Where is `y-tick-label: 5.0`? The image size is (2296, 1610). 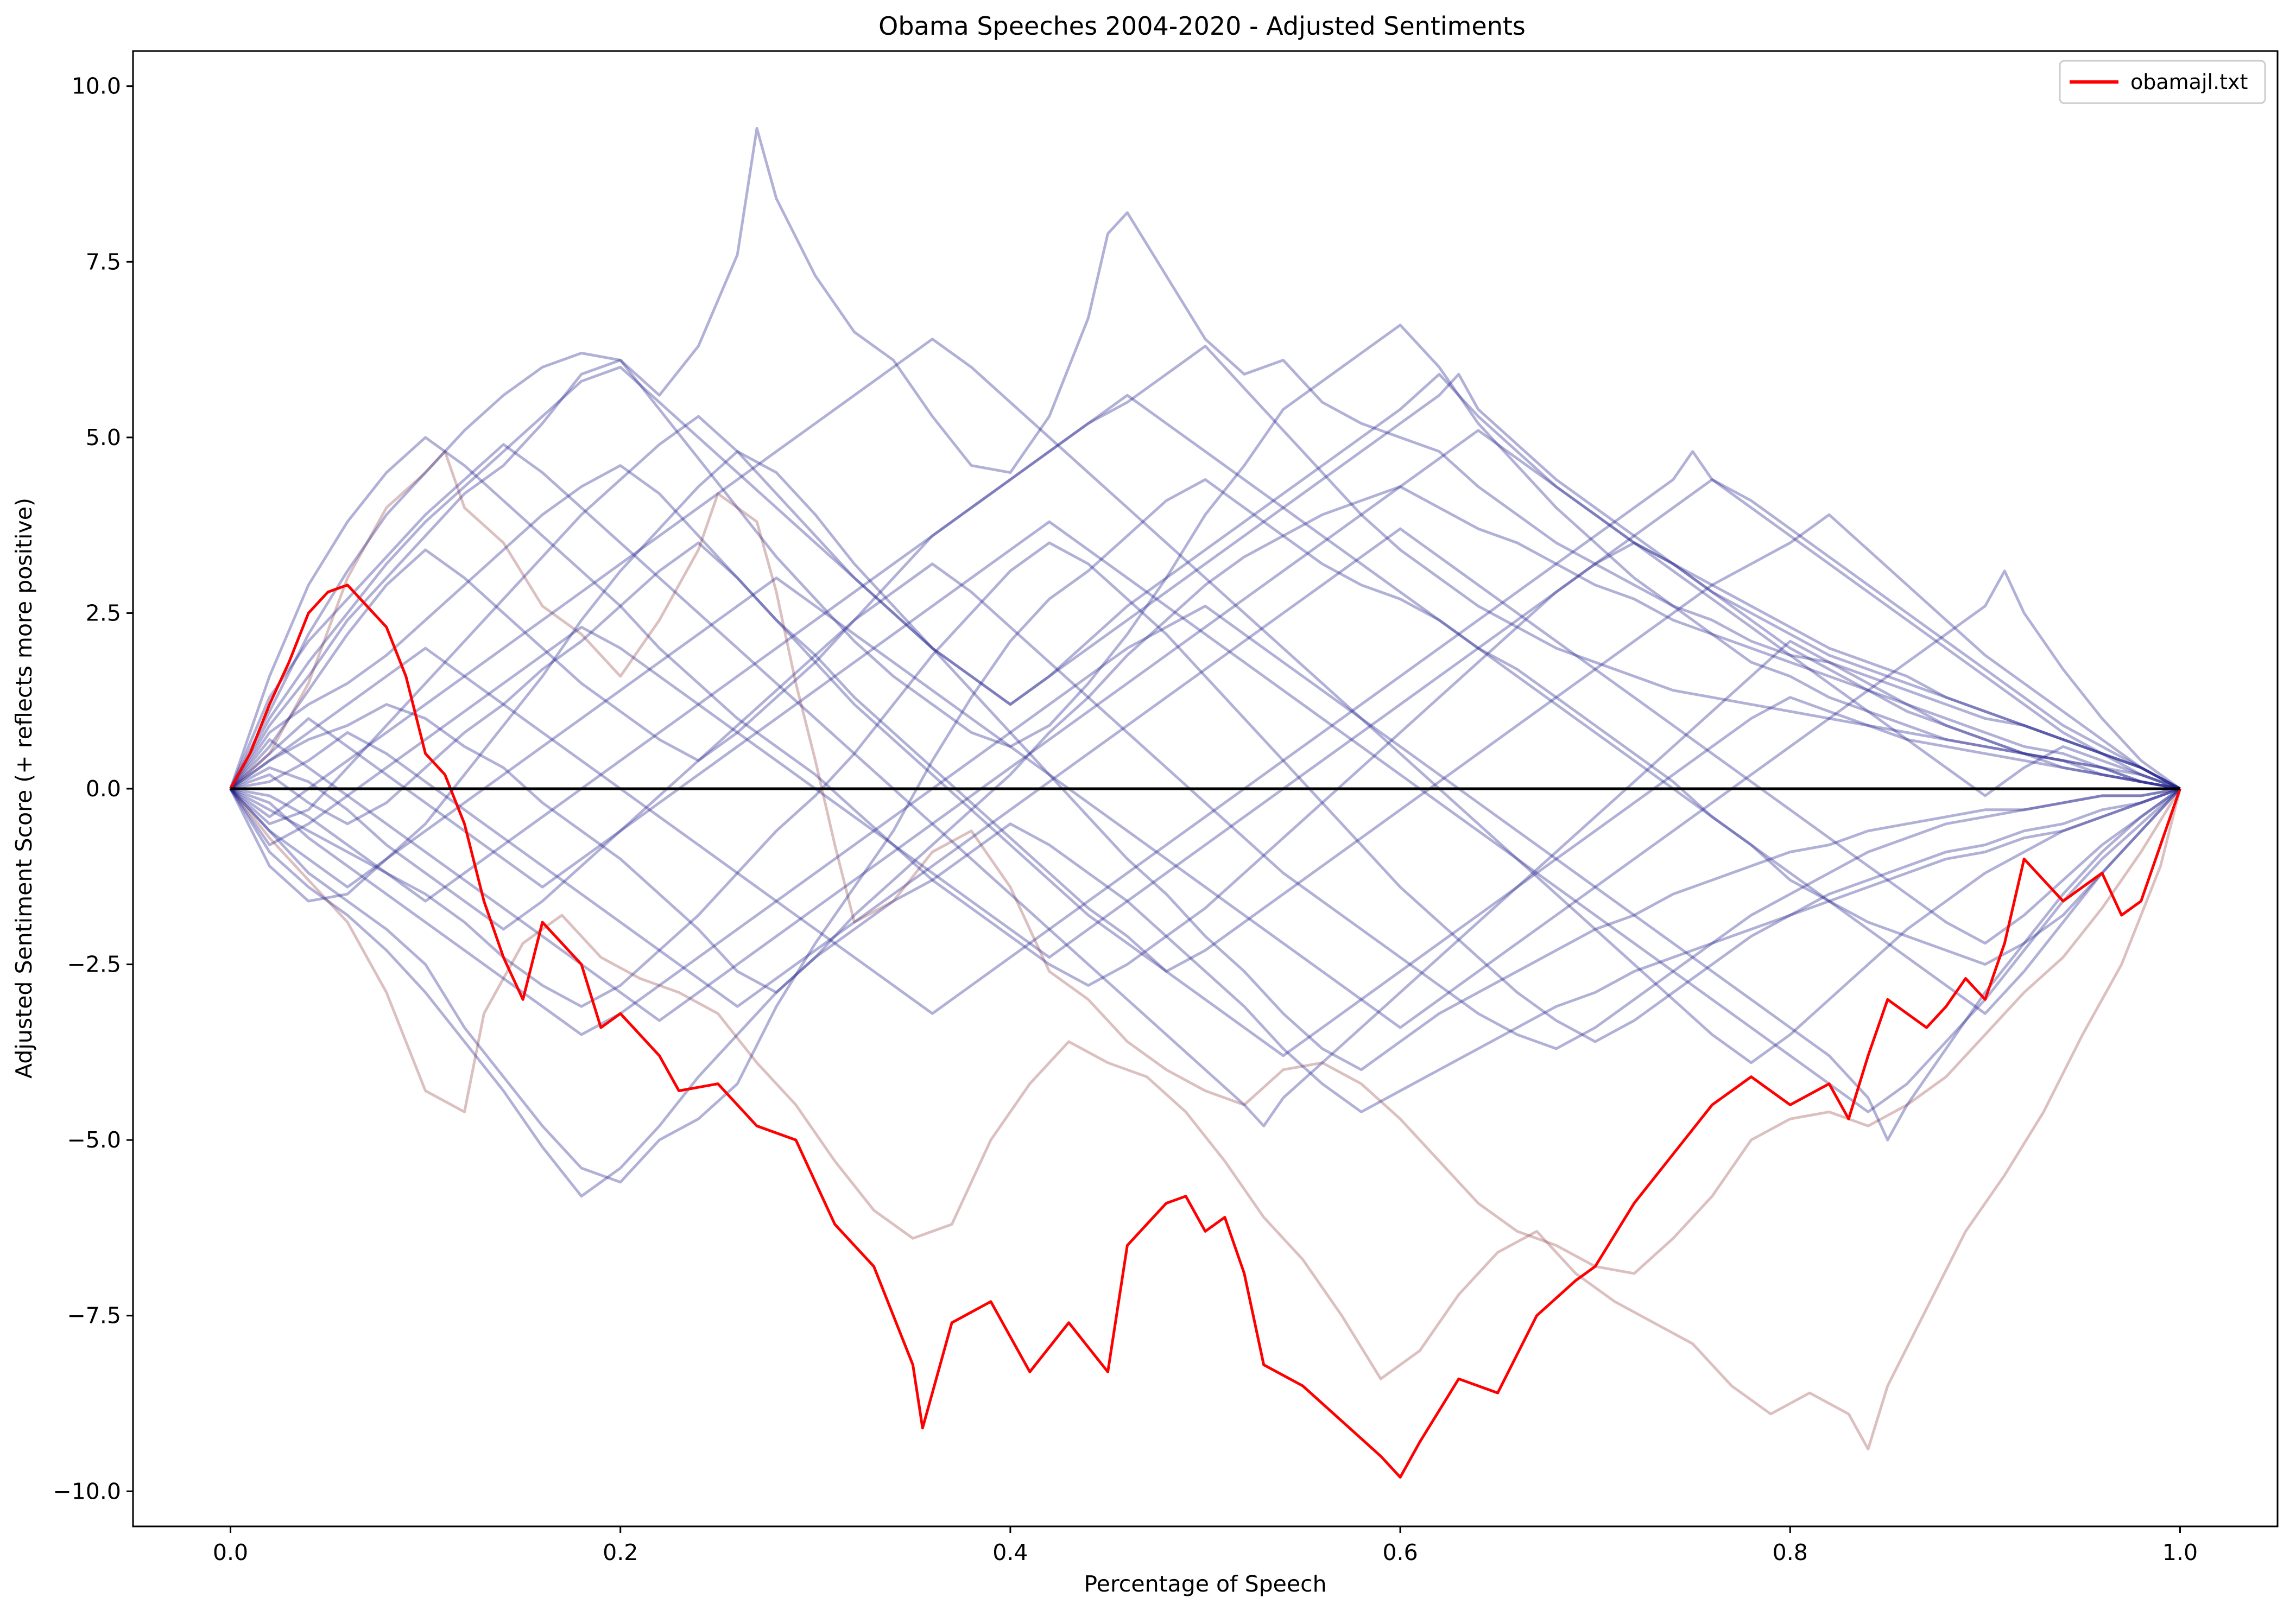 y-tick-label: 5.0 is located at coordinates (103, 438).